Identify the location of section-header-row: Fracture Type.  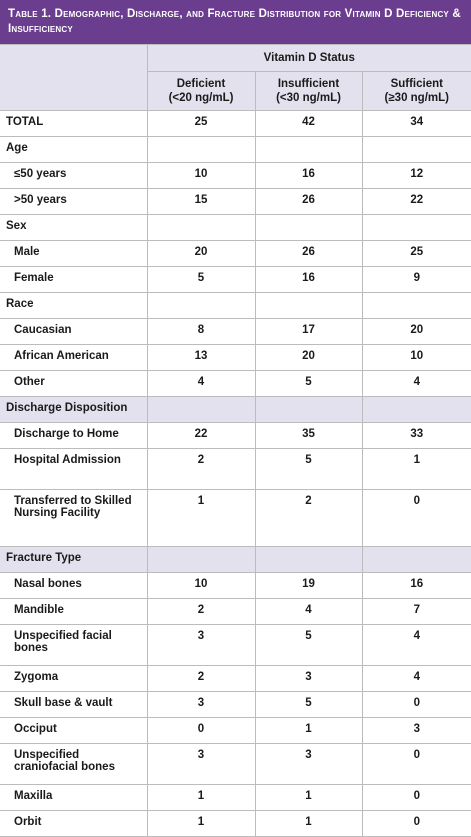
(235, 559).